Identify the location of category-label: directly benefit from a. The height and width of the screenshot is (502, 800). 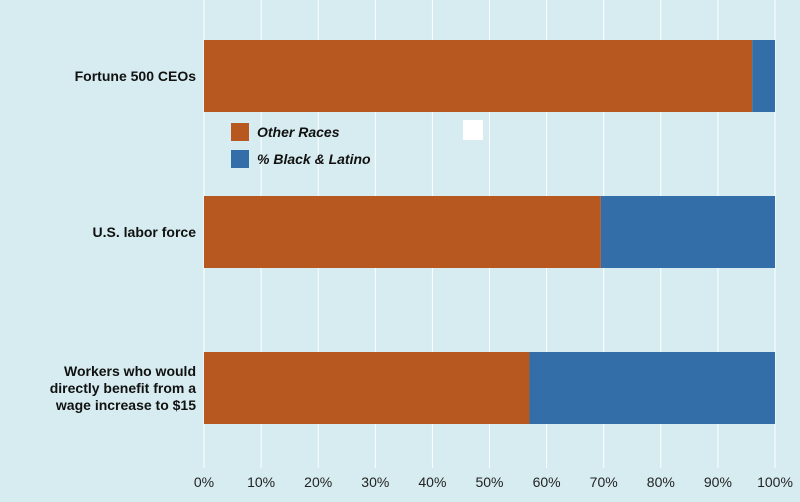
(123, 388).